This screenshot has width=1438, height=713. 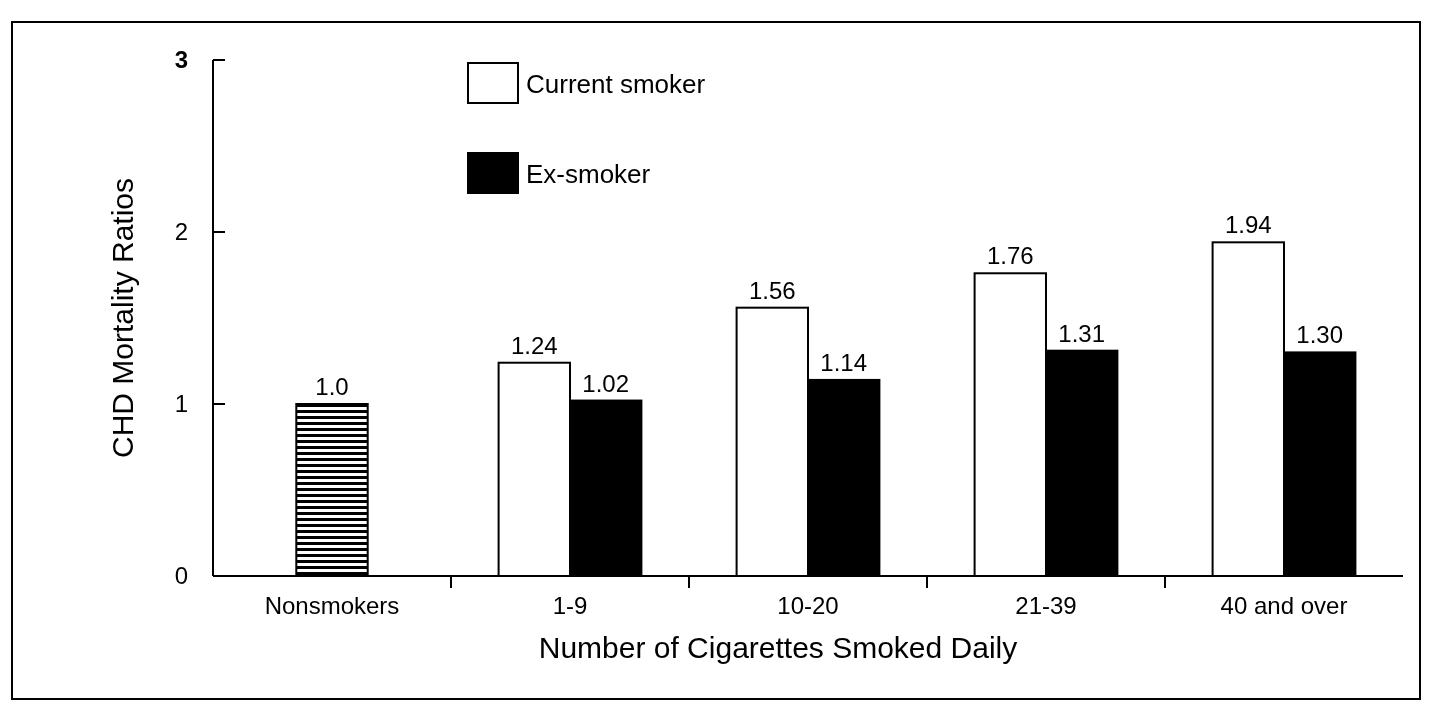 I want to click on y-tick-label: 3, so click(x=181, y=59).